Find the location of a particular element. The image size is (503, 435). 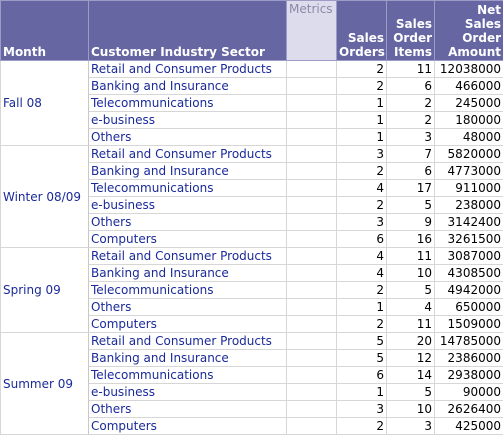

sales-order-items-cell: 3 is located at coordinates (411, 426).